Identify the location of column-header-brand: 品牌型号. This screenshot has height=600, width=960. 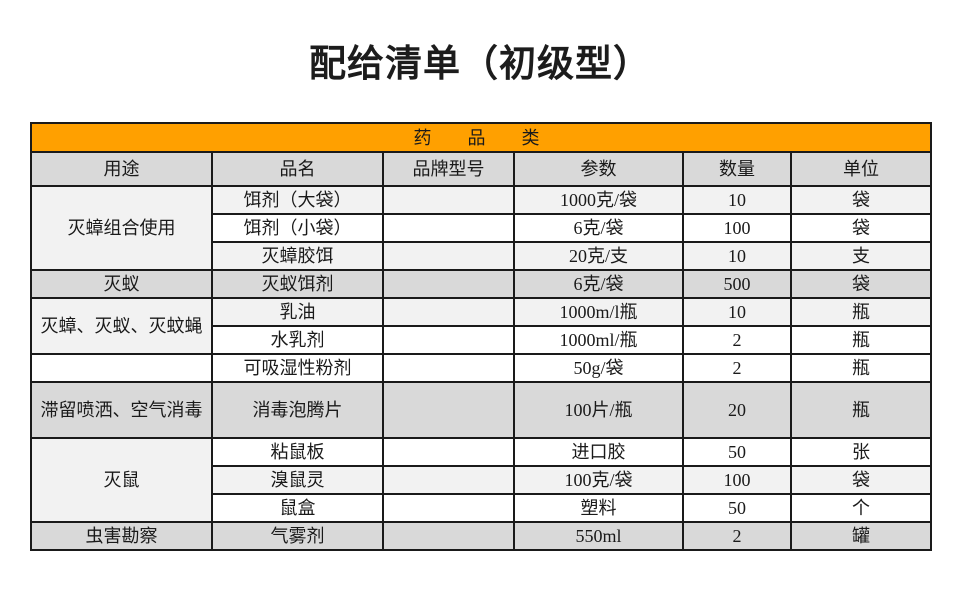
(448, 169).